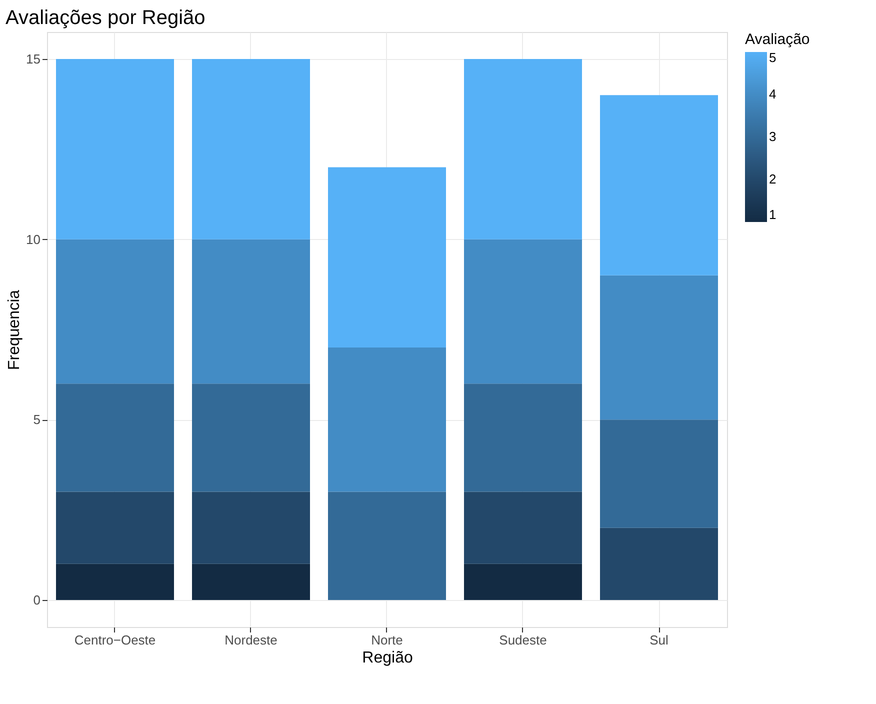  Describe the element at coordinates (36, 420) in the screenshot. I see `y-tick-label: 5` at that location.